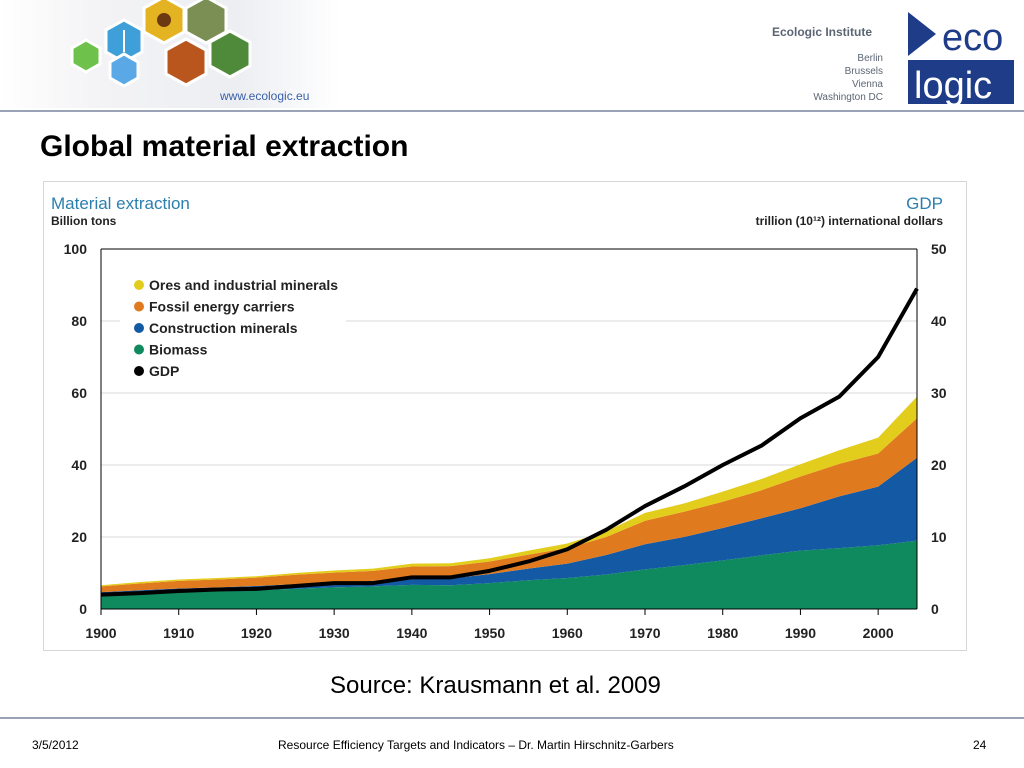 This screenshot has width=1024, height=768. I want to click on city-item: Vienna, so click(867, 84).